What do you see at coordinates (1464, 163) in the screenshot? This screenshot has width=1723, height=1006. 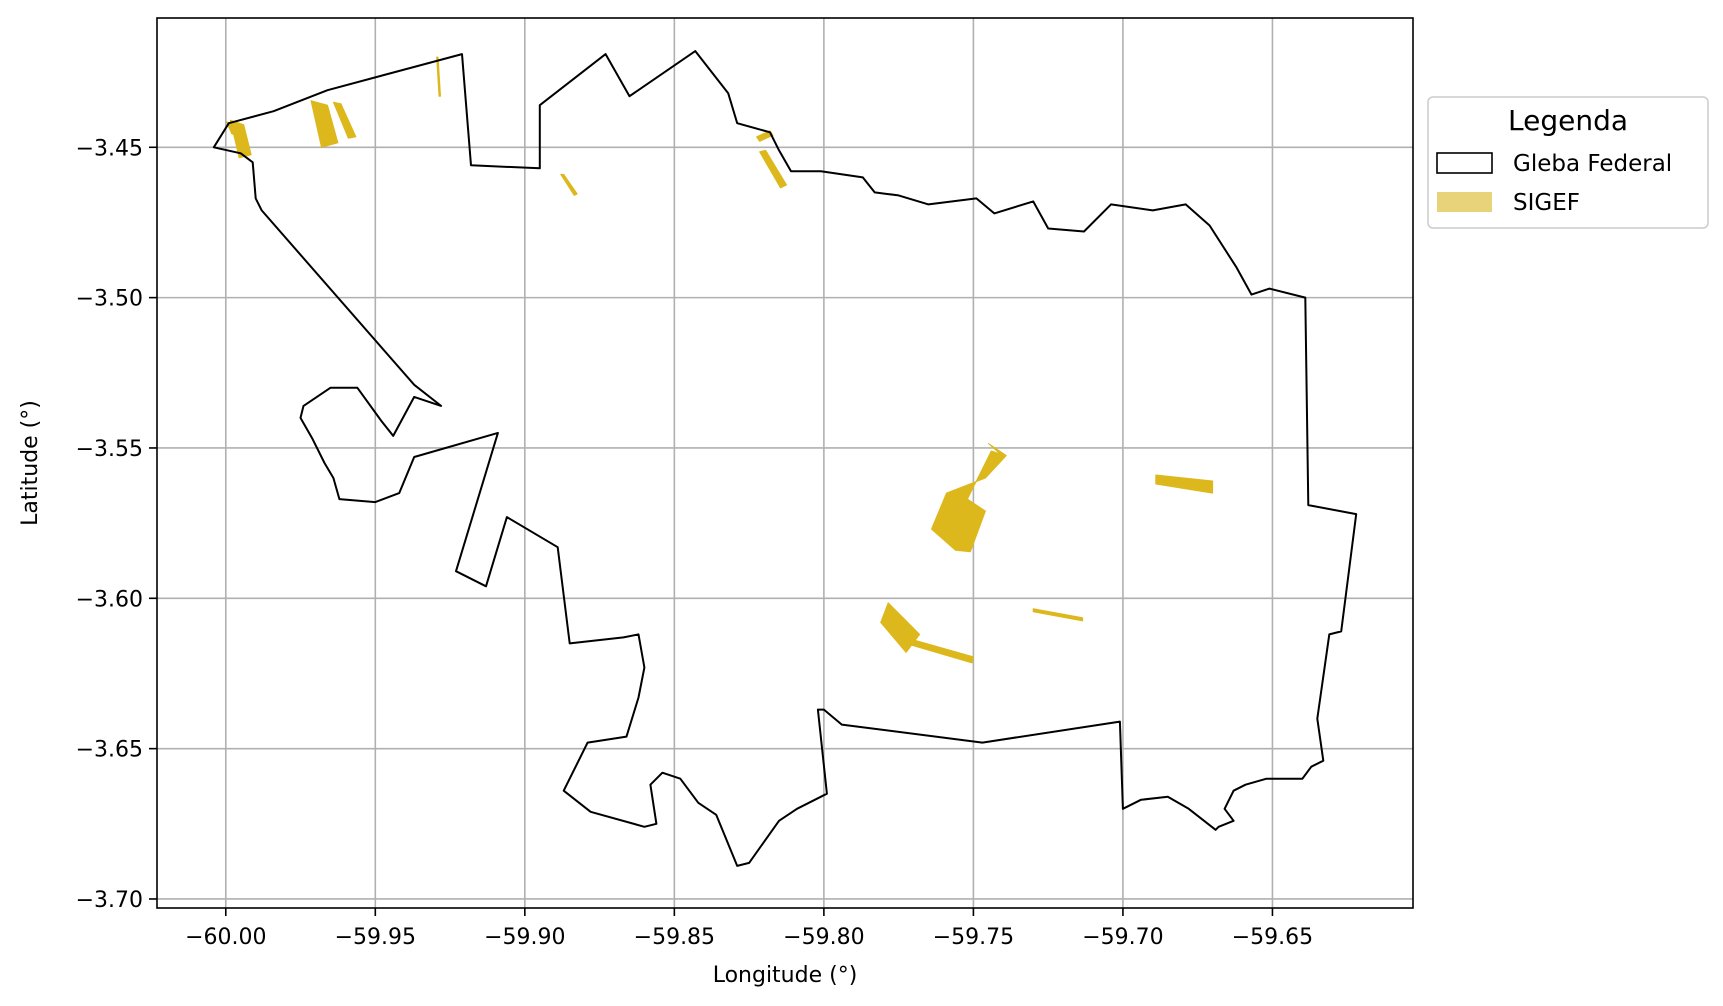 I see `legend-boundary-swatch` at bounding box center [1464, 163].